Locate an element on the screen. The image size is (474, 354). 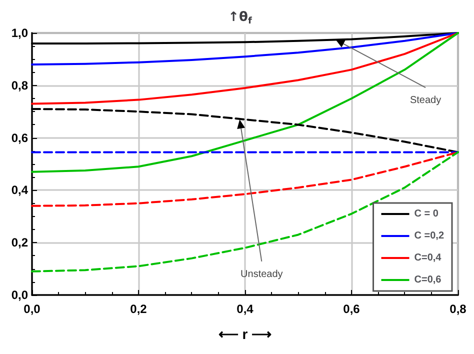
x-tick-label: 0,0 is located at coordinates (32, 309).